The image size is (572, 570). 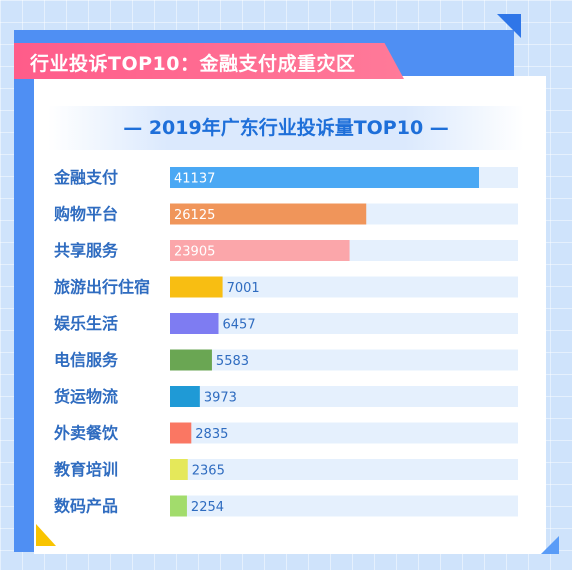 I want to click on value-label: 2254, so click(x=207, y=507).